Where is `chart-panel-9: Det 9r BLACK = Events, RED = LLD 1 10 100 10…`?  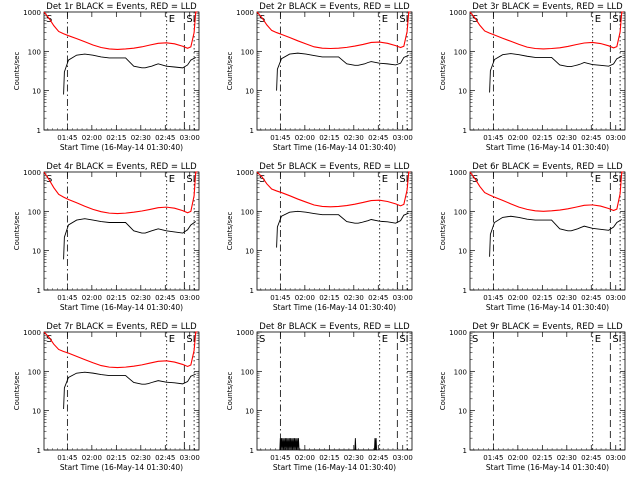 chart-panel-9: Det 9r BLACK = Events, RED = LLD 1 10 100 10… is located at coordinates (532, 397).